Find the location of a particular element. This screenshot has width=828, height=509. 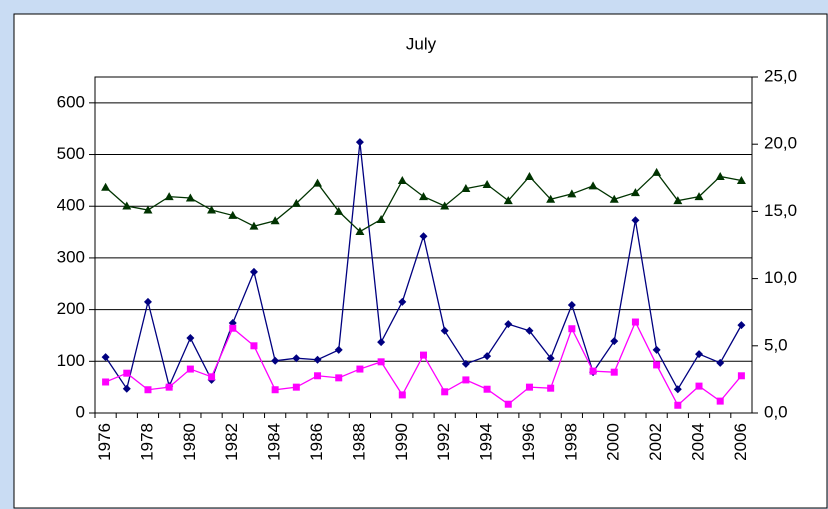

y2-tick-label: 10,0 is located at coordinates (780, 277).